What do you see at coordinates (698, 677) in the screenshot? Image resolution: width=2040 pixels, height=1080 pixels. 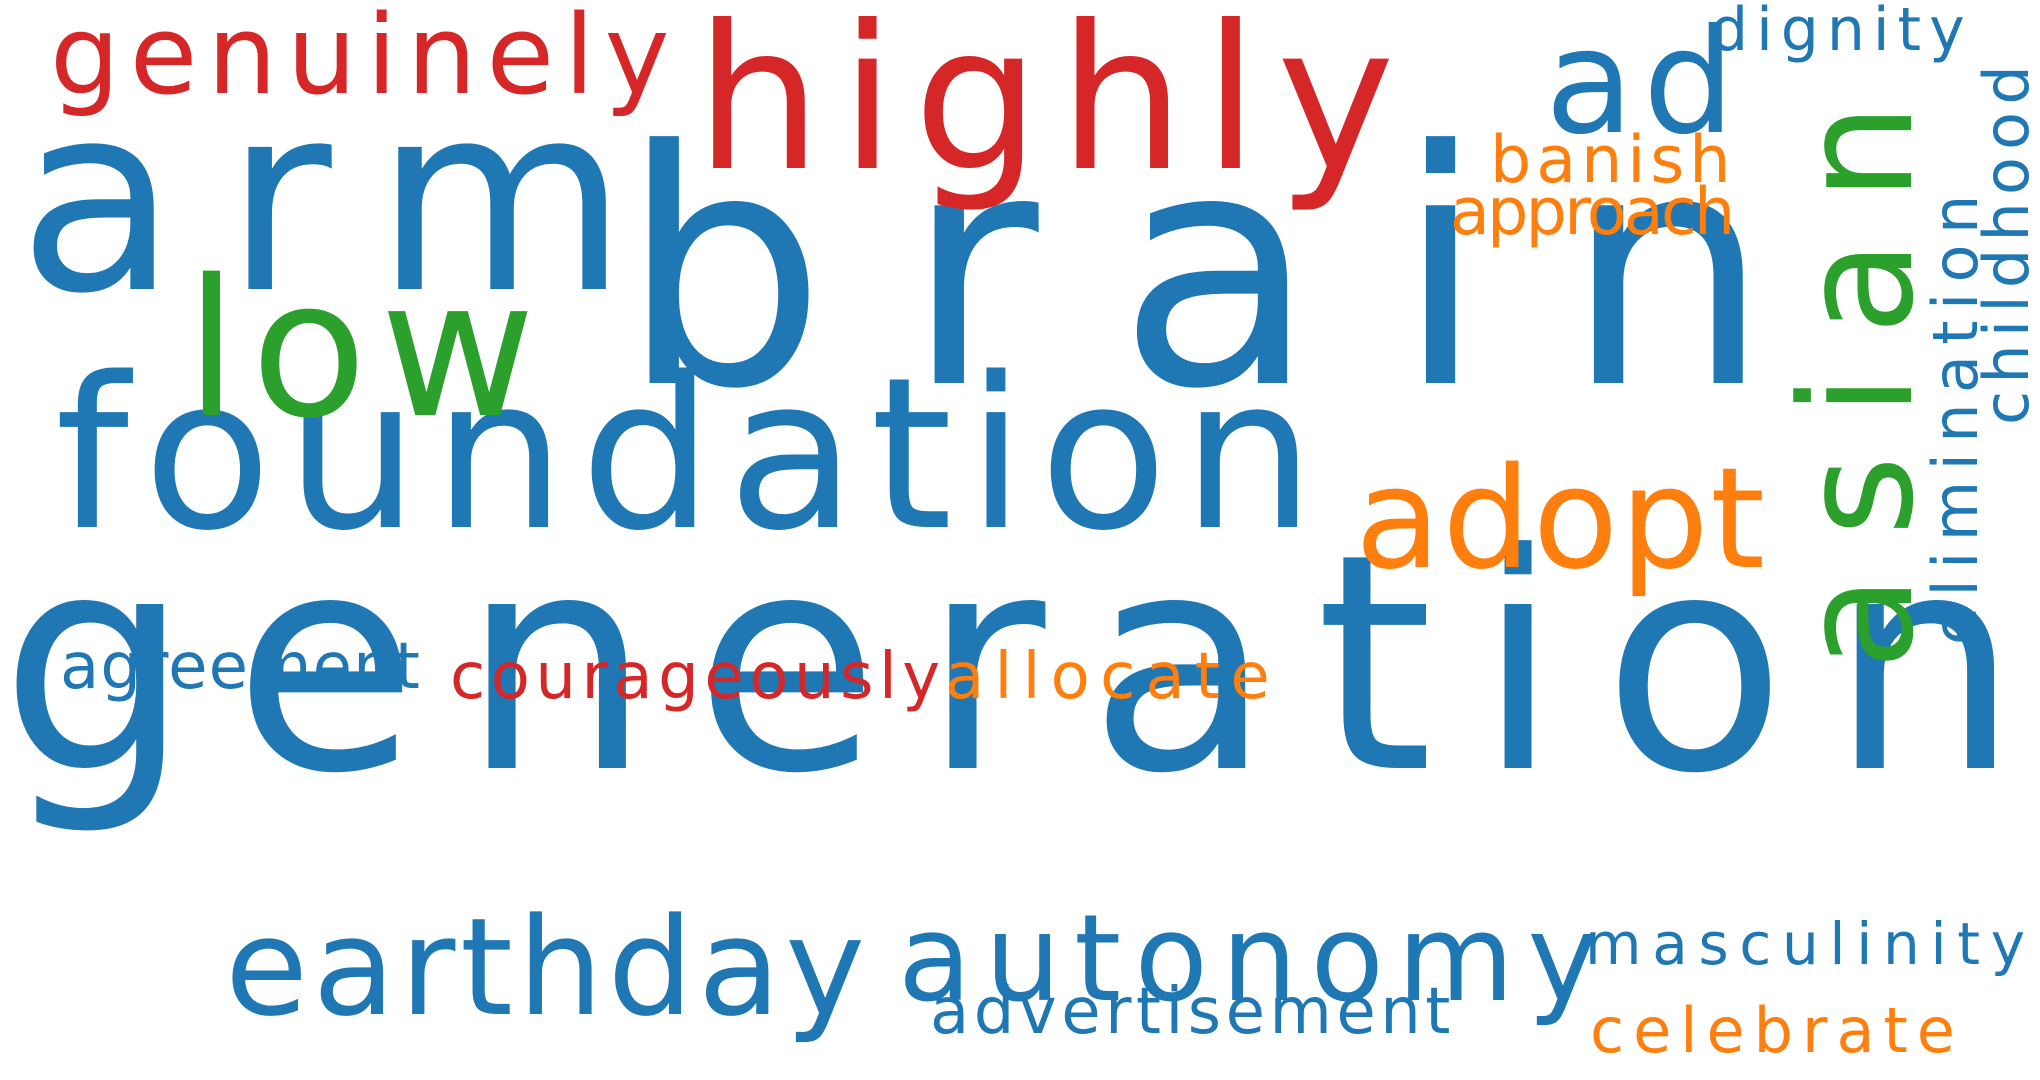 I see `word-courageously: courageously` at bounding box center [698, 677].